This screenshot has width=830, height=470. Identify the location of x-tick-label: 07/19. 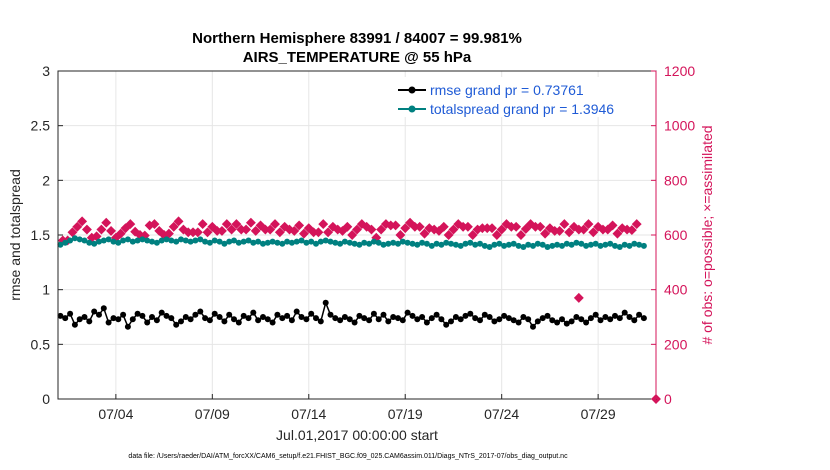
(405, 414).